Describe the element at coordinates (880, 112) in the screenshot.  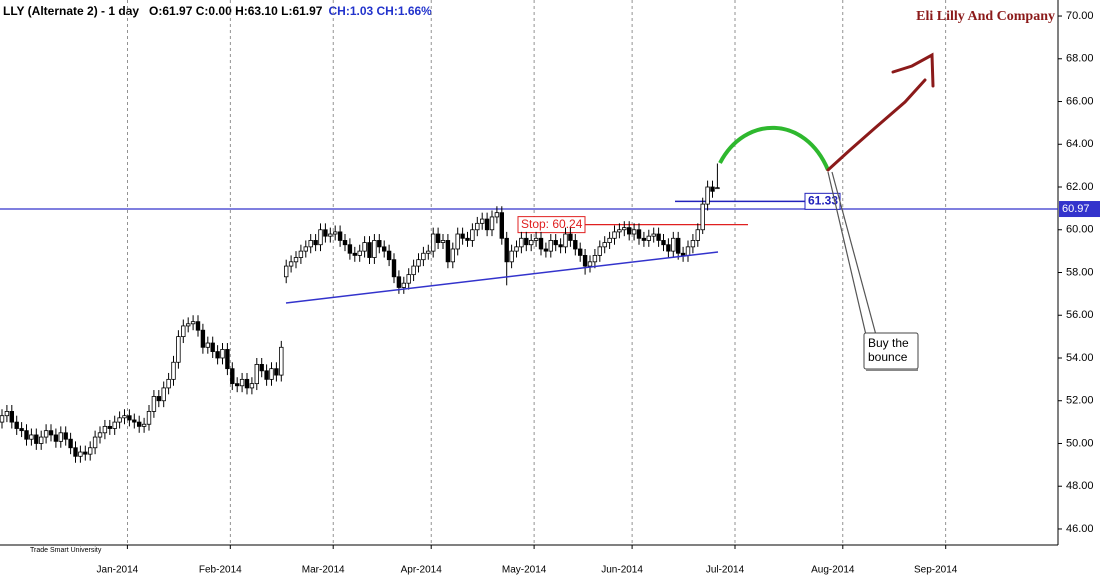
I see `projected-arrow` at that location.